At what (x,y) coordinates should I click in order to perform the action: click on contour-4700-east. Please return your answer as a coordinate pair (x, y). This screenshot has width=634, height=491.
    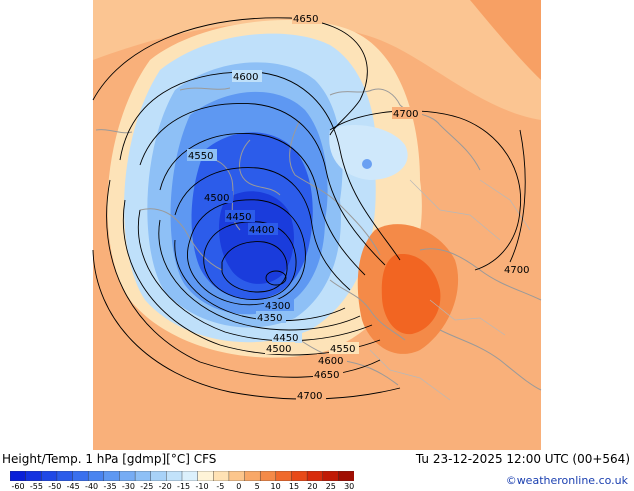
    Looking at the image, I should click on (425, 190).